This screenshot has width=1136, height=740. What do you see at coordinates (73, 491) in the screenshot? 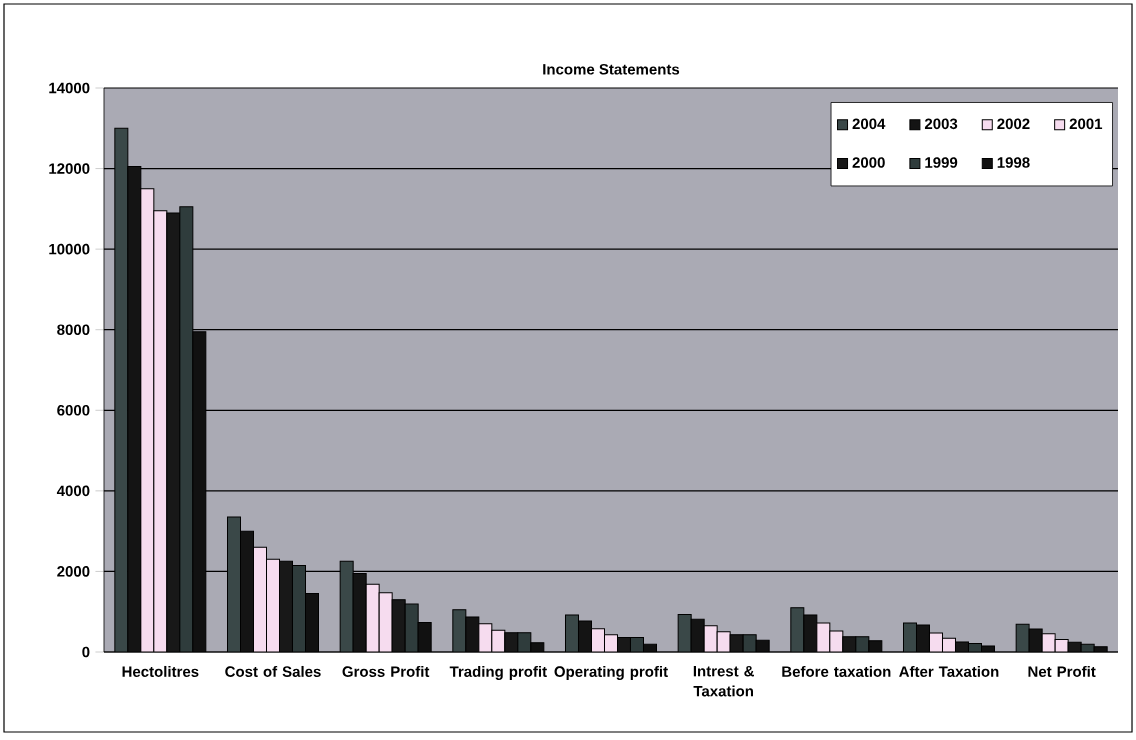
I see `y-tick-label: 4000` at bounding box center [73, 491].